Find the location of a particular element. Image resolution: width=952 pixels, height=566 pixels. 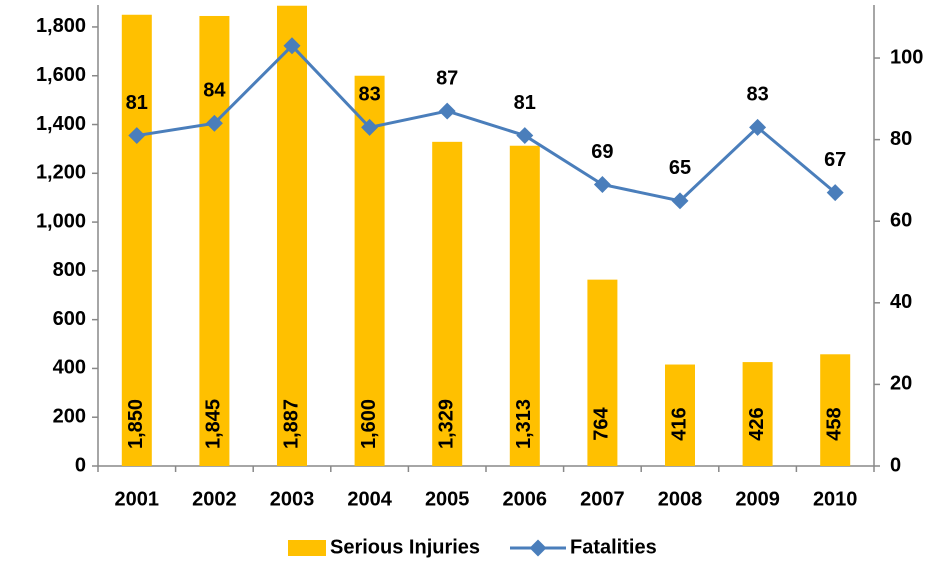

y-tick-label: 400 is located at coordinates (69, 368).